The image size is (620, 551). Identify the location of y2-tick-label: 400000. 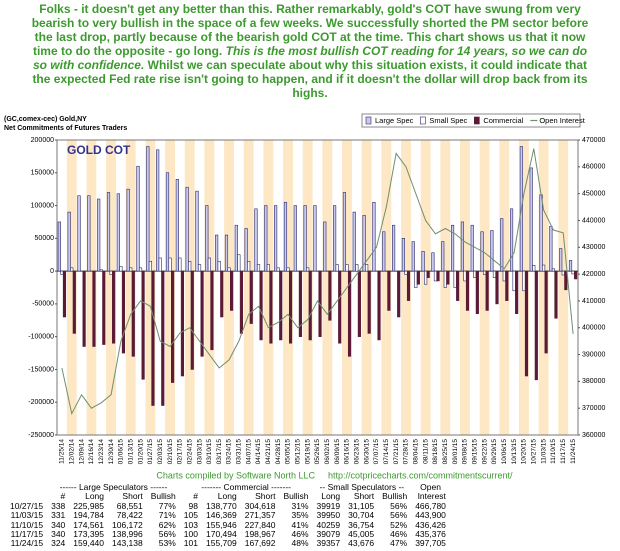
(593, 328).